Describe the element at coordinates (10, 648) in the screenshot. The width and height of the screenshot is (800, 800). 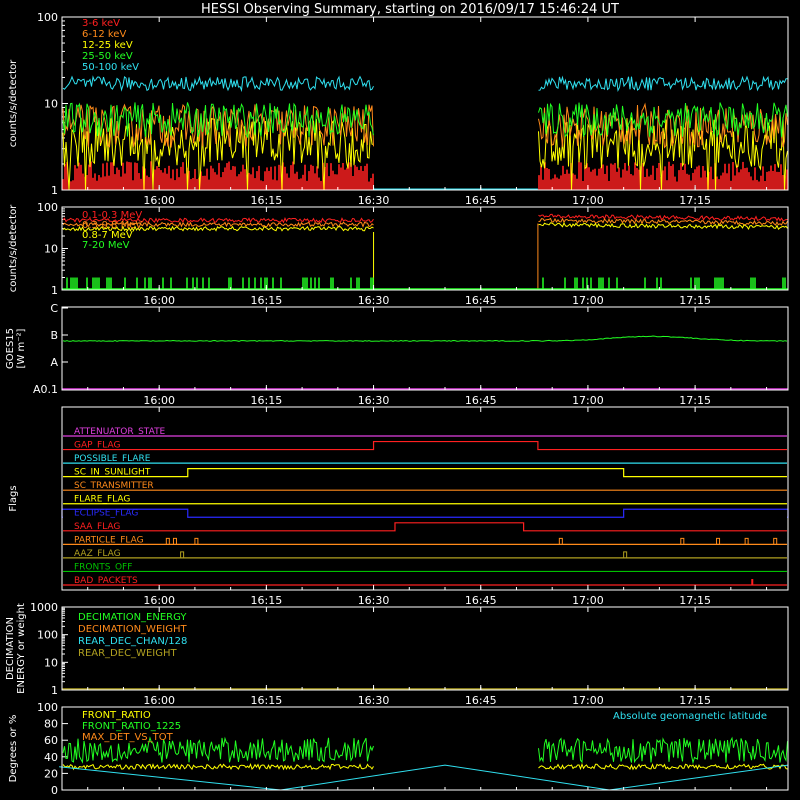
I see `y-axis-label: DECIMATION` at that location.